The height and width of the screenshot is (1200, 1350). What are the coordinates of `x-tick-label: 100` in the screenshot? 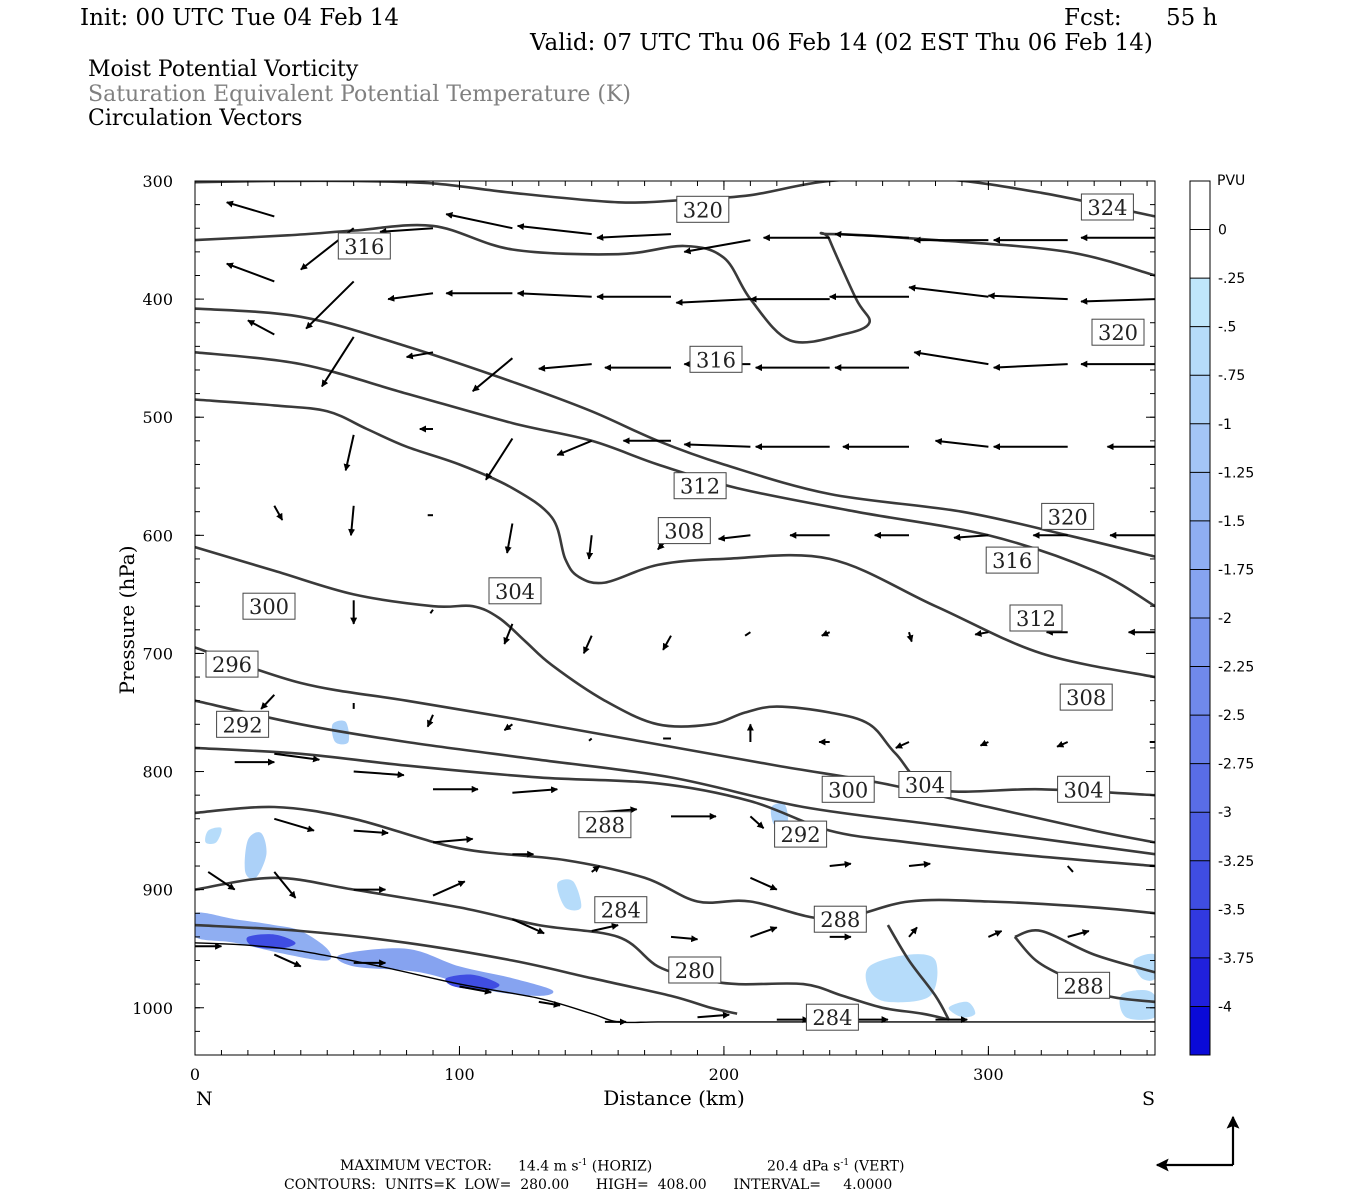 It's located at (459, 1074).